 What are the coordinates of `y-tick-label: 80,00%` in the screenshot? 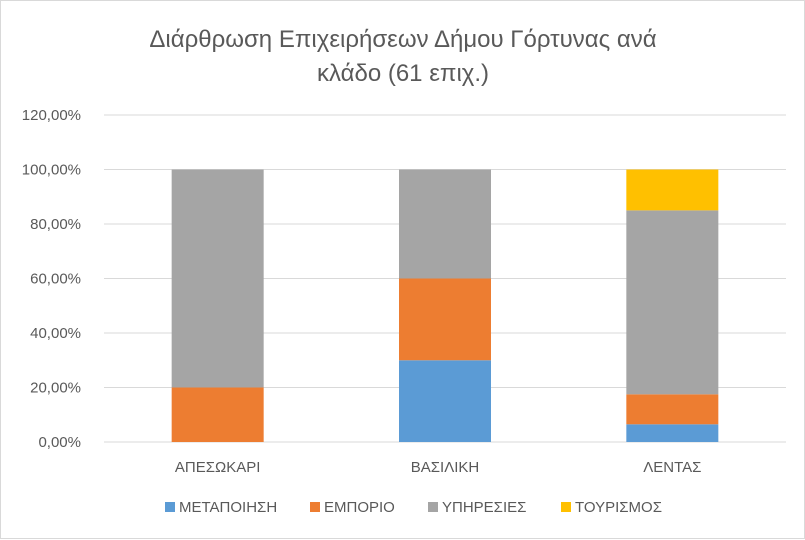 It's located at (55, 224).